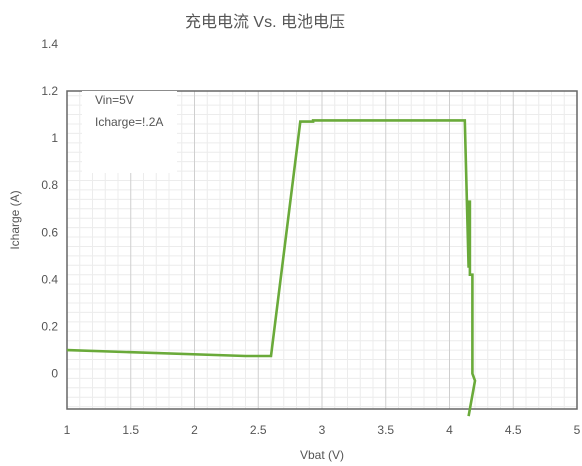 This screenshot has height=466, width=582. I want to click on y-tick-label: 0, so click(54, 374).